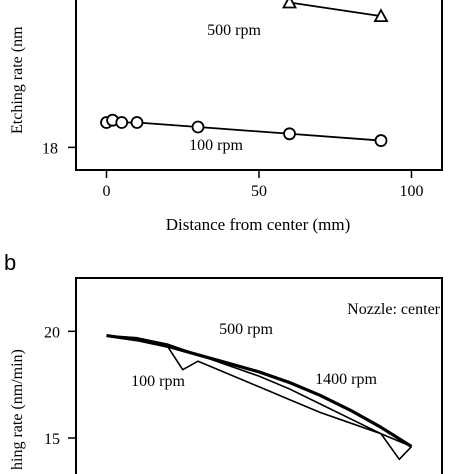  I want to click on panel-a-x-tick-label: 0, so click(107, 191).